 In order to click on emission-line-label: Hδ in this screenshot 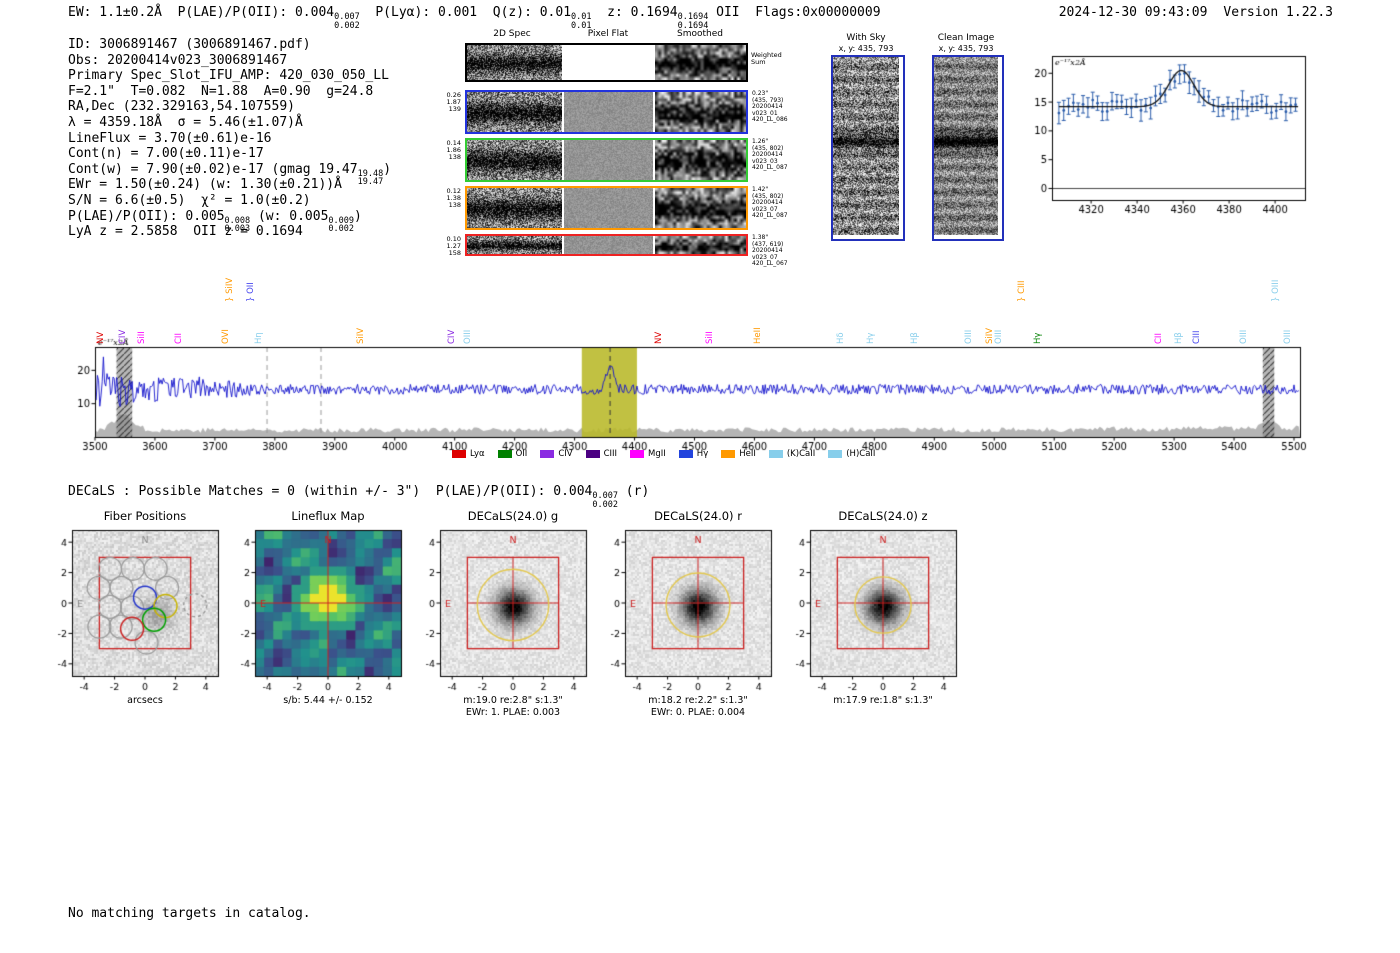, I will do `click(840, 338)`.